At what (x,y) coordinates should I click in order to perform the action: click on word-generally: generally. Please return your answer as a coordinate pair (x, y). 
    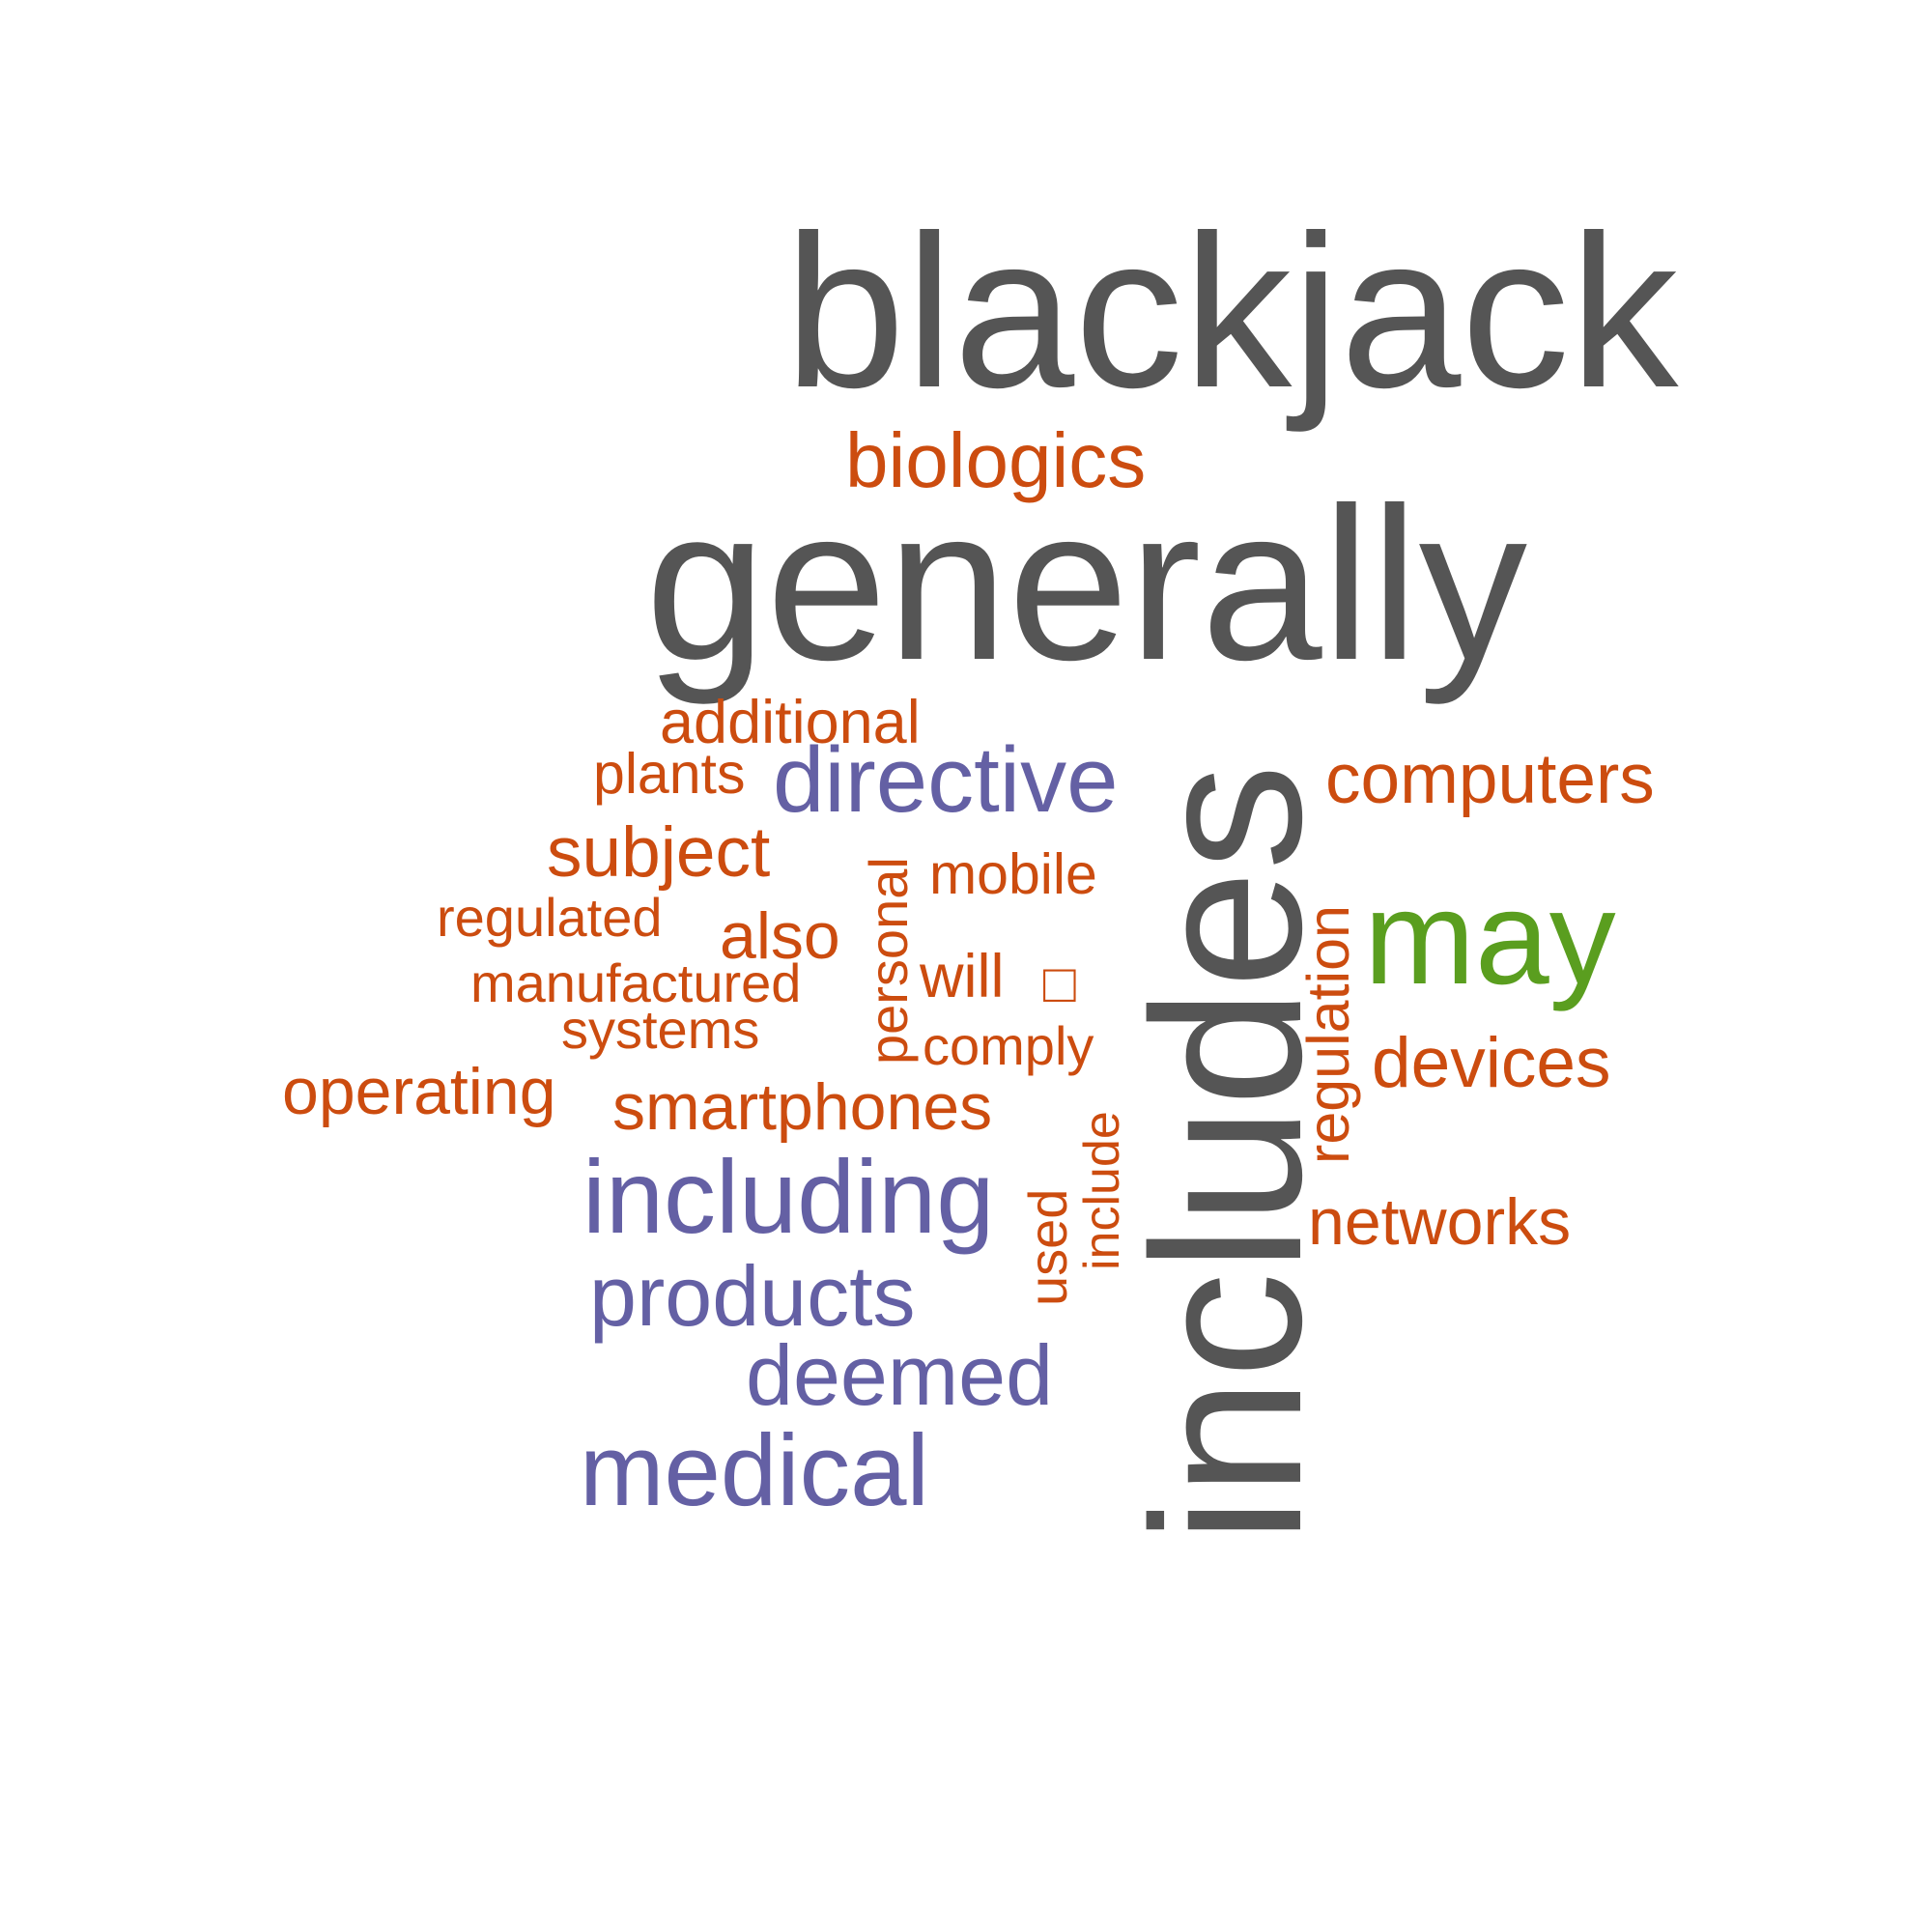
    Looking at the image, I should click on (1086, 583).